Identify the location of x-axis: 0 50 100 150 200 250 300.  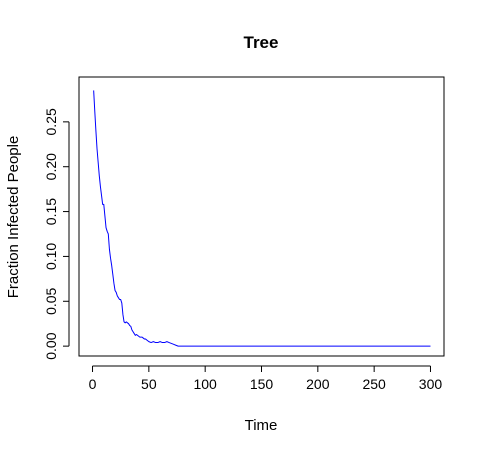
(266, 378).